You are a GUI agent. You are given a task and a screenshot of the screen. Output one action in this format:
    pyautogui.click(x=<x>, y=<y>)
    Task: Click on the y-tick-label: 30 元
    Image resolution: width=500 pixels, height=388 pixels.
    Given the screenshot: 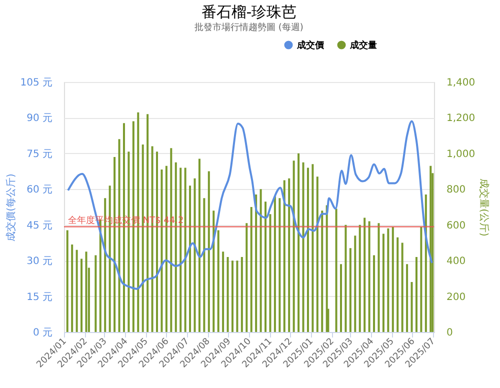 What is the action you would take?
    pyautogui.click(x=39, y=262)
    